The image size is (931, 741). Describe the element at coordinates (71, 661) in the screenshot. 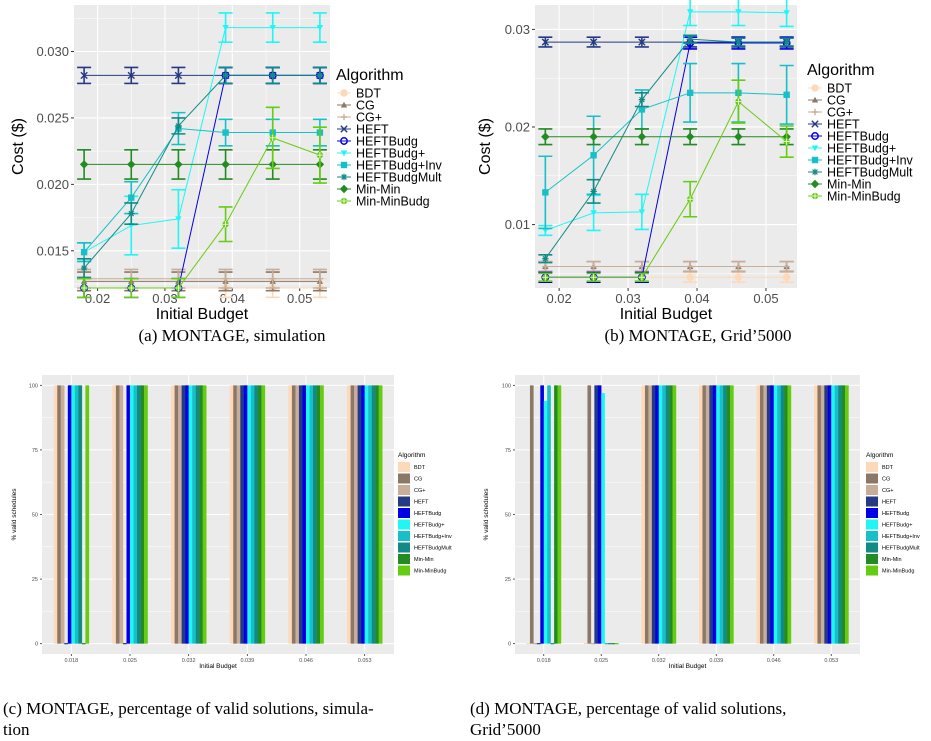

I see `x-tick-label: 0.018` at that location.